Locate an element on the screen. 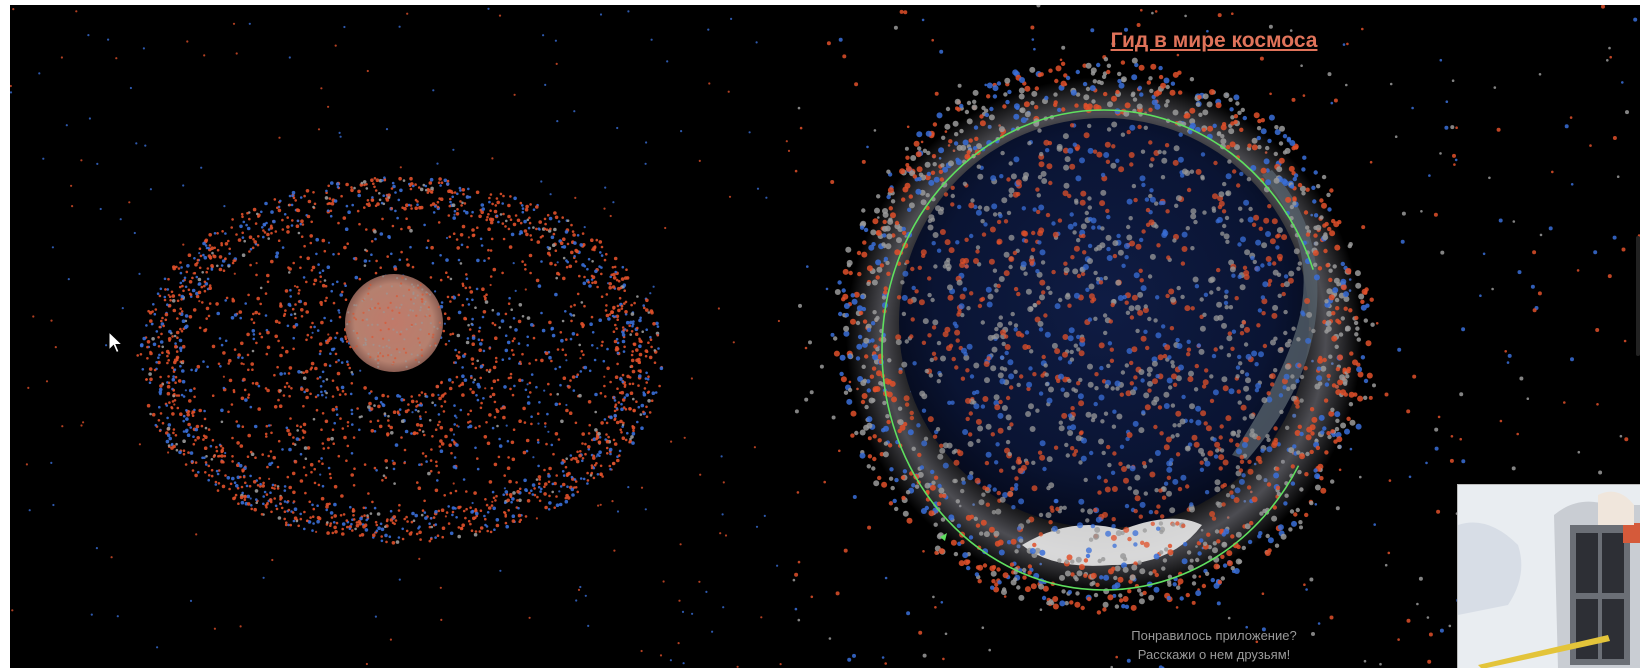 The width and height of the screenshot is (1640, 668). earth-debris-overlay is located at coordinates (394, 321).